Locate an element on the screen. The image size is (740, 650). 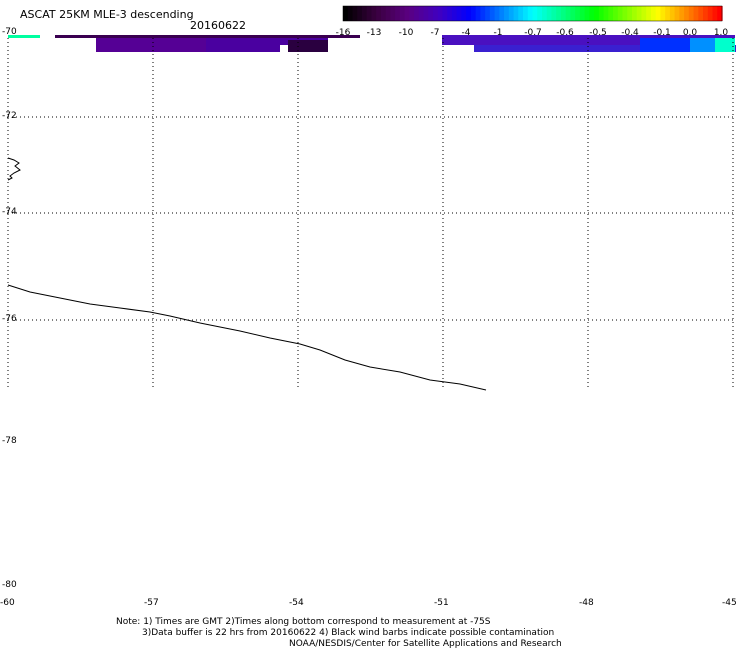
colorbar-label: -7 is located at coordinates (435, 33).